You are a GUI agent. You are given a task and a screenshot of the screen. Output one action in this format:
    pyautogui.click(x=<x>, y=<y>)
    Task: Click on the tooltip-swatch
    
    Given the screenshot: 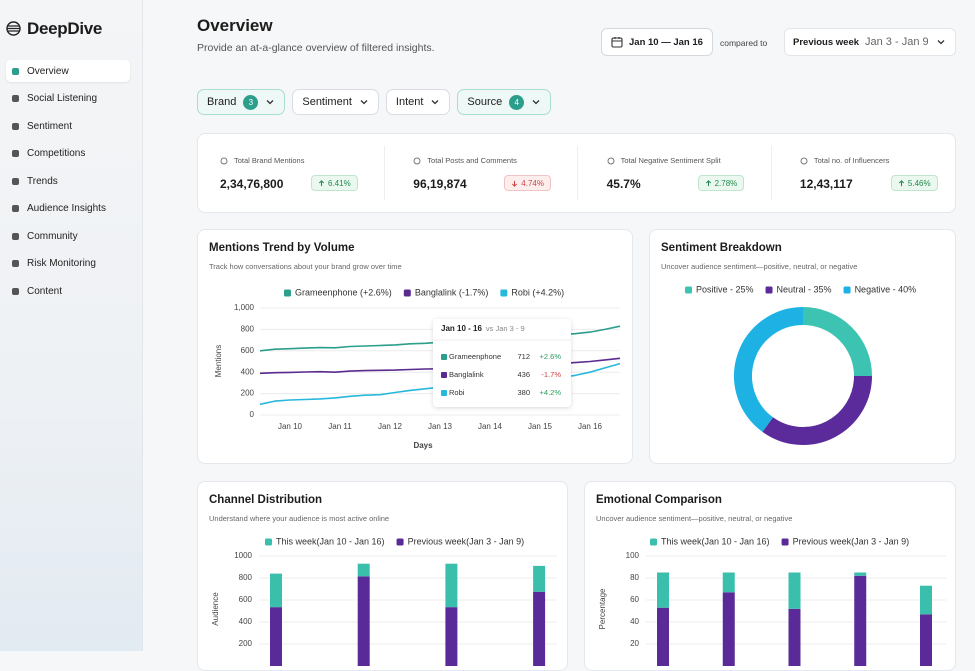 What is the action you would take?
    pyautogui.click(x=444, y=393)
    